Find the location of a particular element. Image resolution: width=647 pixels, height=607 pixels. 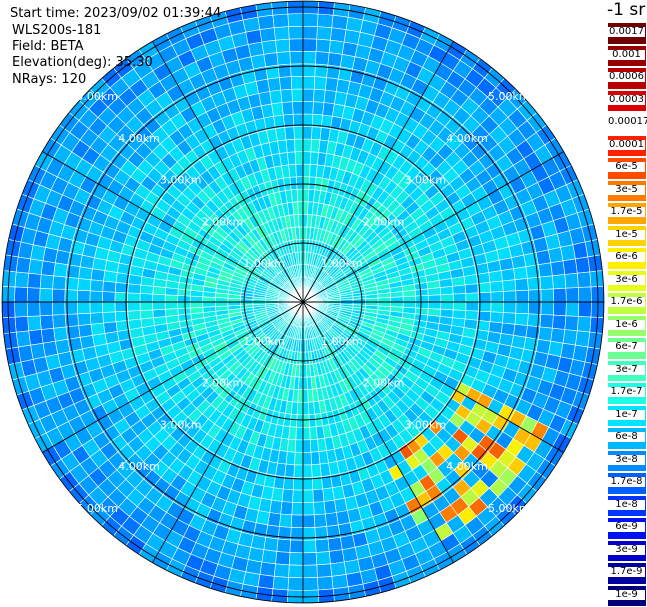

colorbar-tick-label: 3e-9 is located at coordinates (626, 549).